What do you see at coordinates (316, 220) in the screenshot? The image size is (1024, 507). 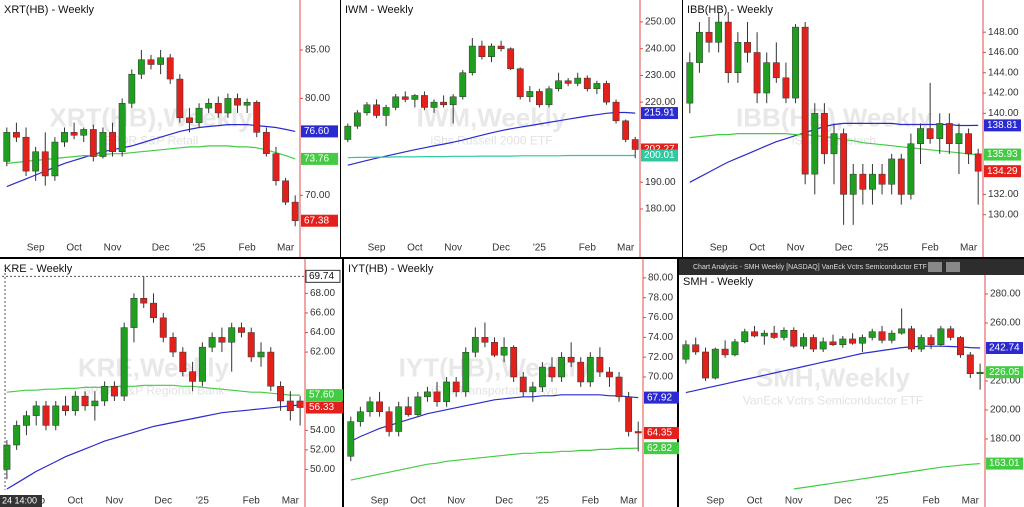 I see `price-label: 67.38` at bounding box center [316, 220].